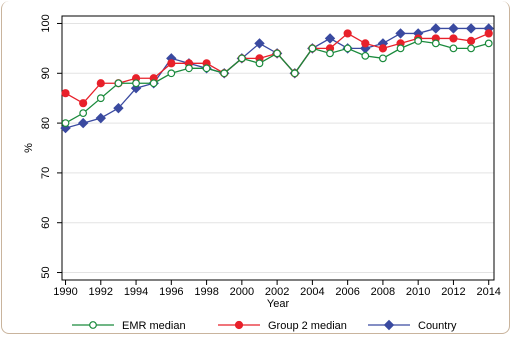  I want to click on x-tick-label: 1996, so click(171, 292).